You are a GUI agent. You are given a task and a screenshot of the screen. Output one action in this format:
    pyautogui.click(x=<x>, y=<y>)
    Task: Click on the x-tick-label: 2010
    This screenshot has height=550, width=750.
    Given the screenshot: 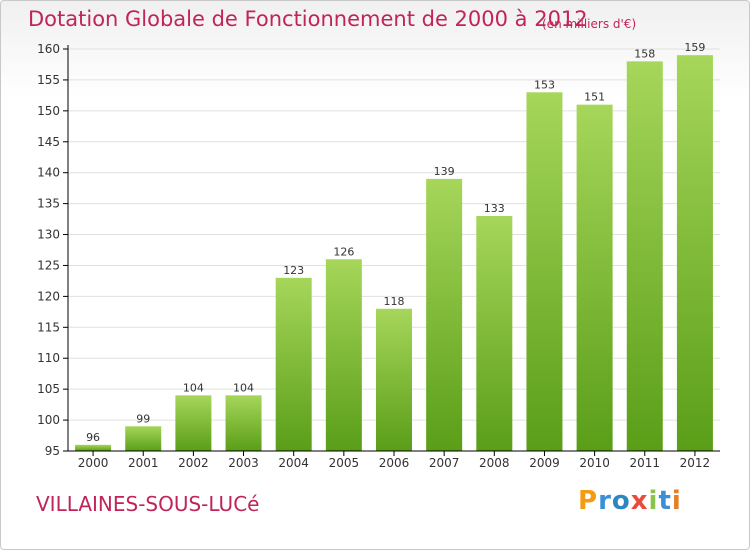 What is the action you would take?
    pyautogui.click(x=594, y=463)
    